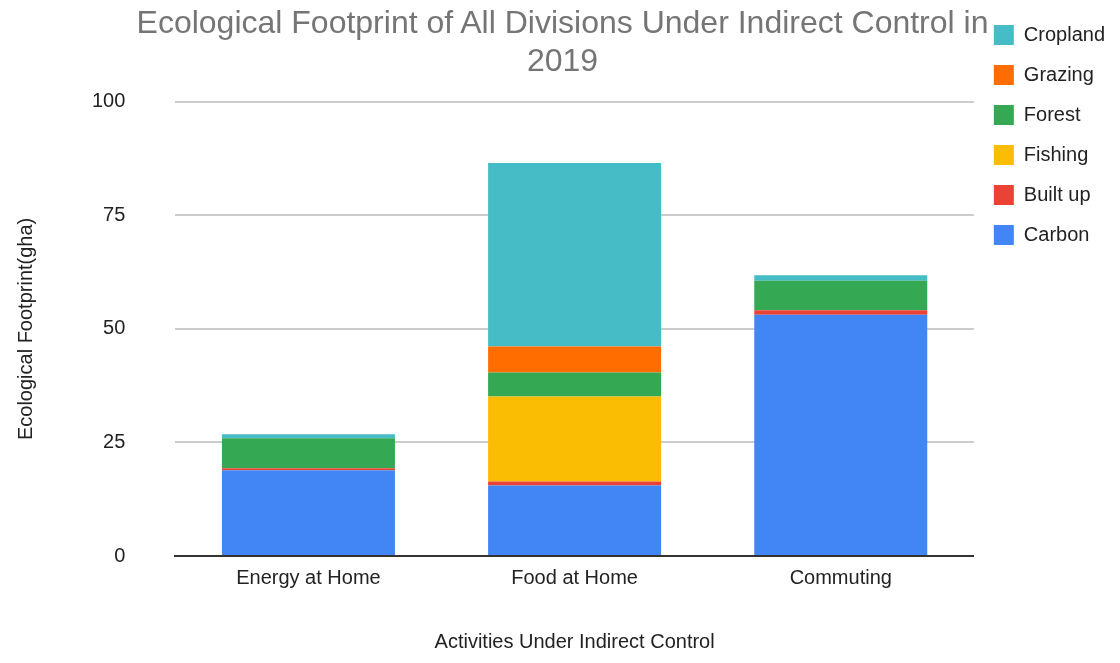 Image resolution: width=1120 pixels, height=663 pixels. Describe the element at coordinates (574, 640) in the screenshot. I see `x-axis-title: Activities Under Indirect Control` at that location.